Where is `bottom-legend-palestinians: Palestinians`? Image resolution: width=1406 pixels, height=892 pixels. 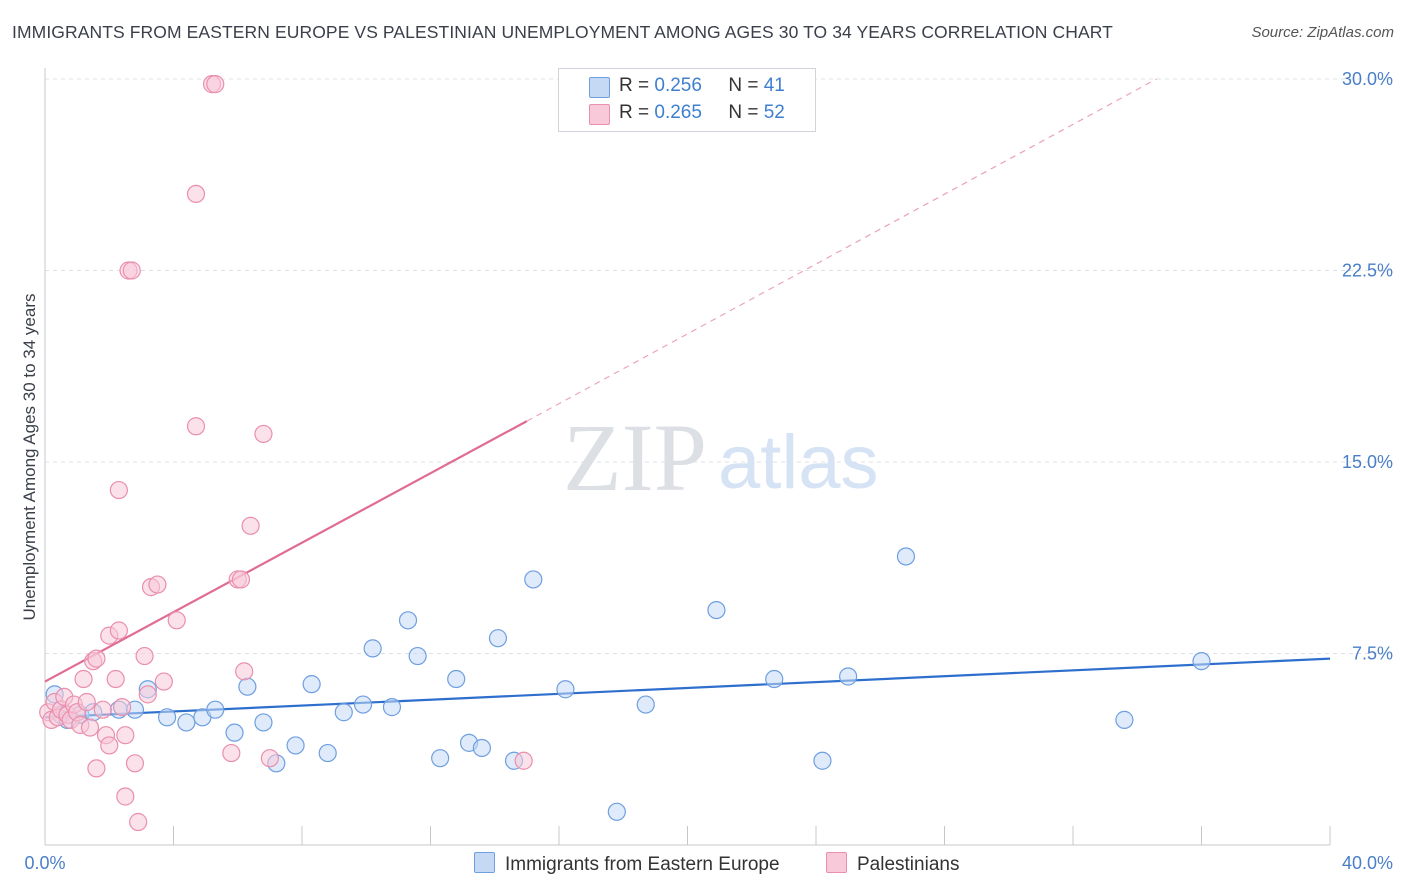
bottom-legend-palestinians: Palestinians is located at coordinates (892, 864).